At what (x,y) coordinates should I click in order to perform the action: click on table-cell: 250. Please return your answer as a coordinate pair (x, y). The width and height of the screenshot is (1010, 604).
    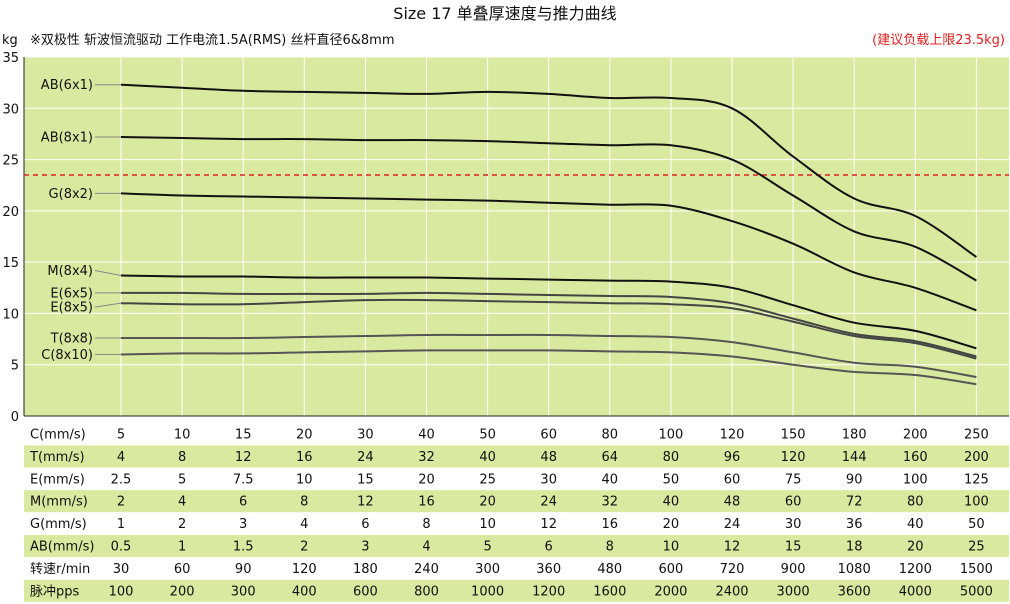
    Looking at the image, I should click on (976, 435).